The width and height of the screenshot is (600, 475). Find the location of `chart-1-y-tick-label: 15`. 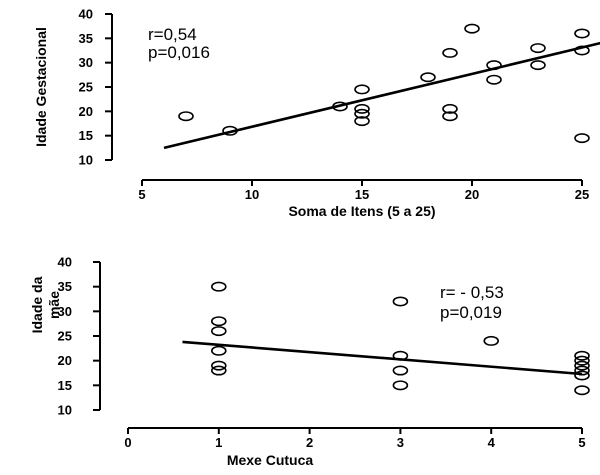

chart-1-y-tick-label: 15 is located at coordinates (65, 385).